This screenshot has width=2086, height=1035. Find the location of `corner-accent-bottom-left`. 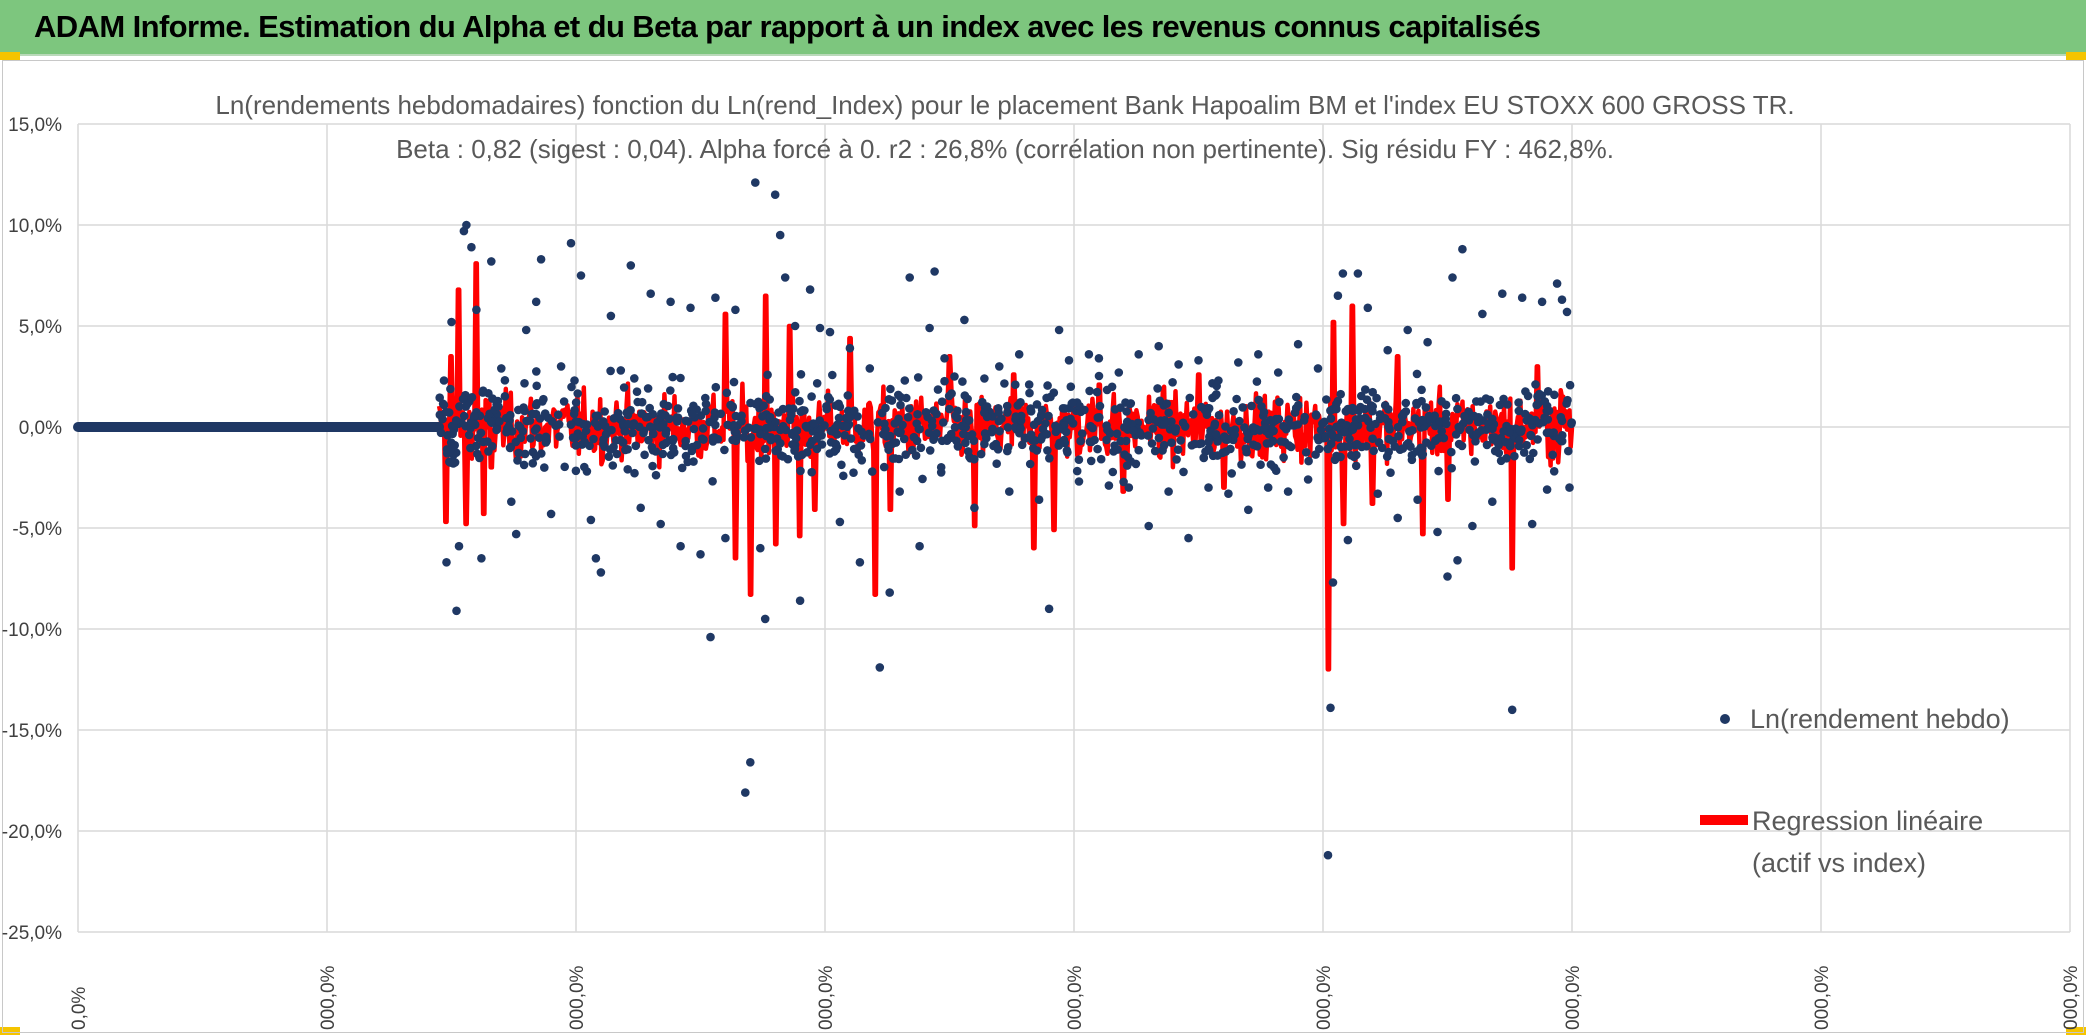

corner-accent-bottom-left is located at coordinates (10, 1031).